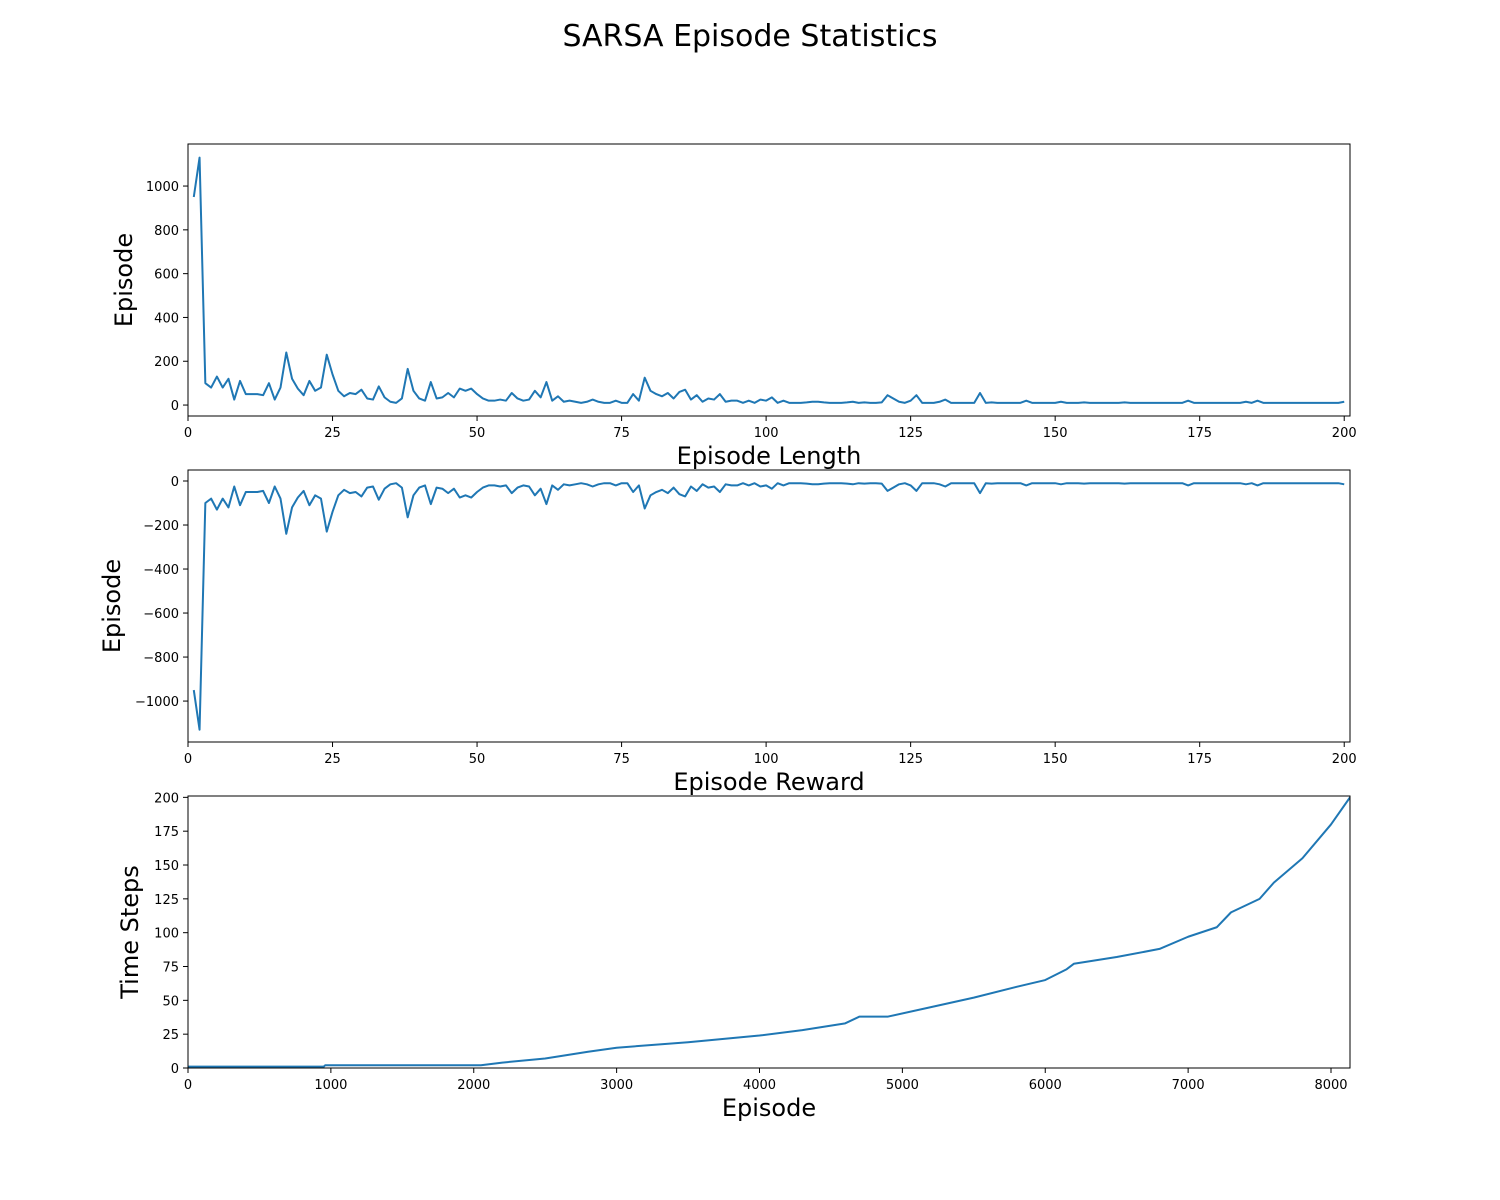 This screenshot has height=1200, width=1500. Describe the element at coordinates (166, 934) in the screenshot. I see `y-tick-label: 100` at that location.